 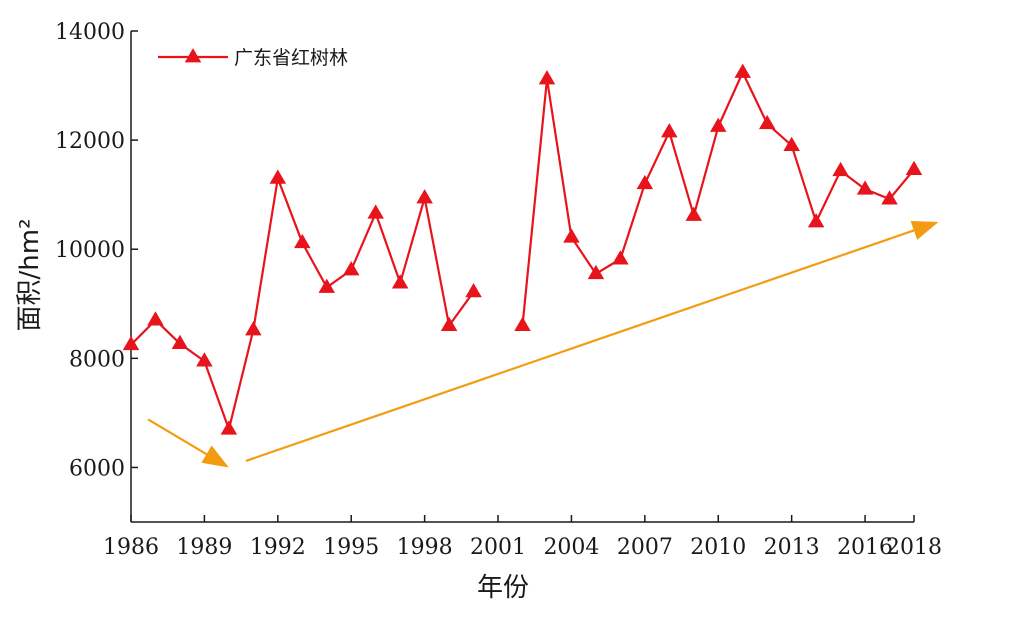 What do you see at coordinates (131, 547) in the screenshot?
I see `x-tick-label: 1986` at bounding box center [131, 547].